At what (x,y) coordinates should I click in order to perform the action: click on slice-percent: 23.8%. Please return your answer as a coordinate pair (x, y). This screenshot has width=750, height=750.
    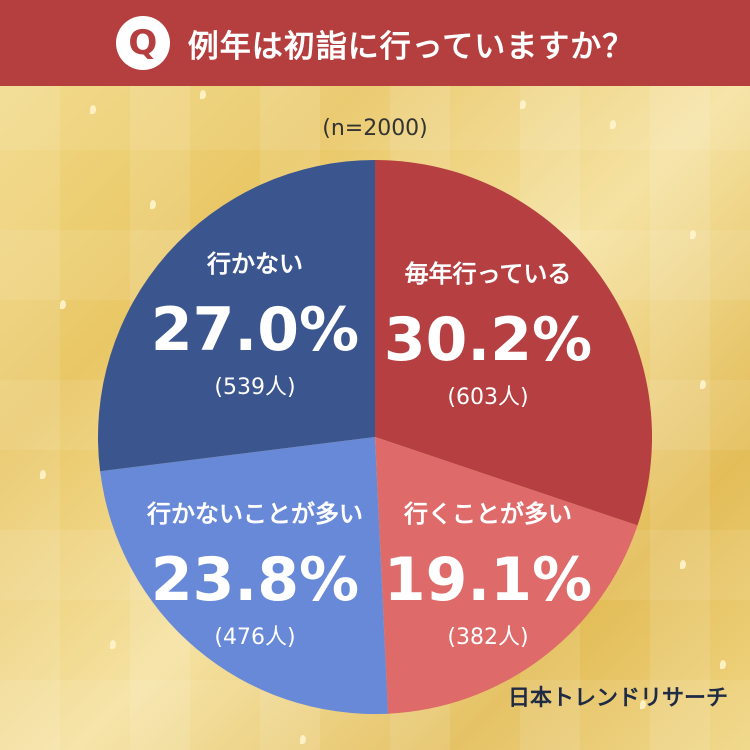
    Looking at the image, I should click on (255, 580).